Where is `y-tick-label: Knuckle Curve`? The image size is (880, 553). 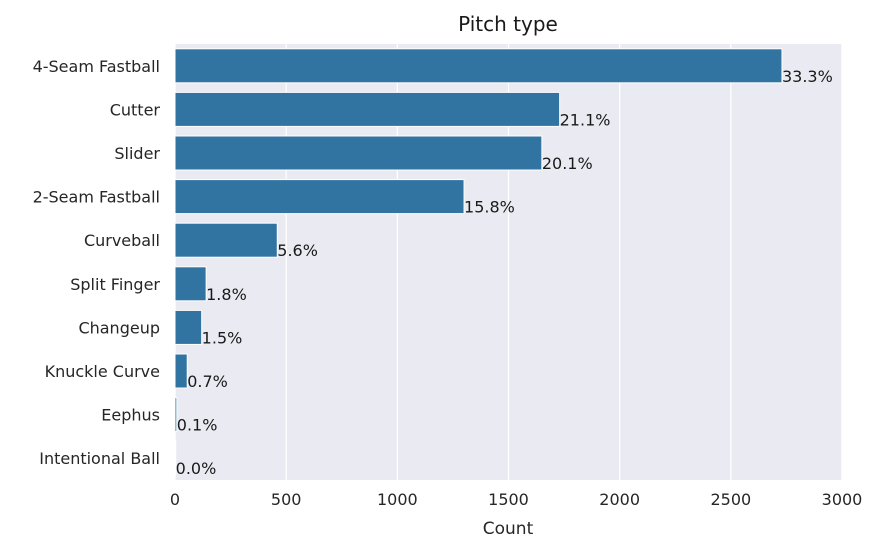 y-tick-label: Knuckle Curve is located at coordinates (102, 371).